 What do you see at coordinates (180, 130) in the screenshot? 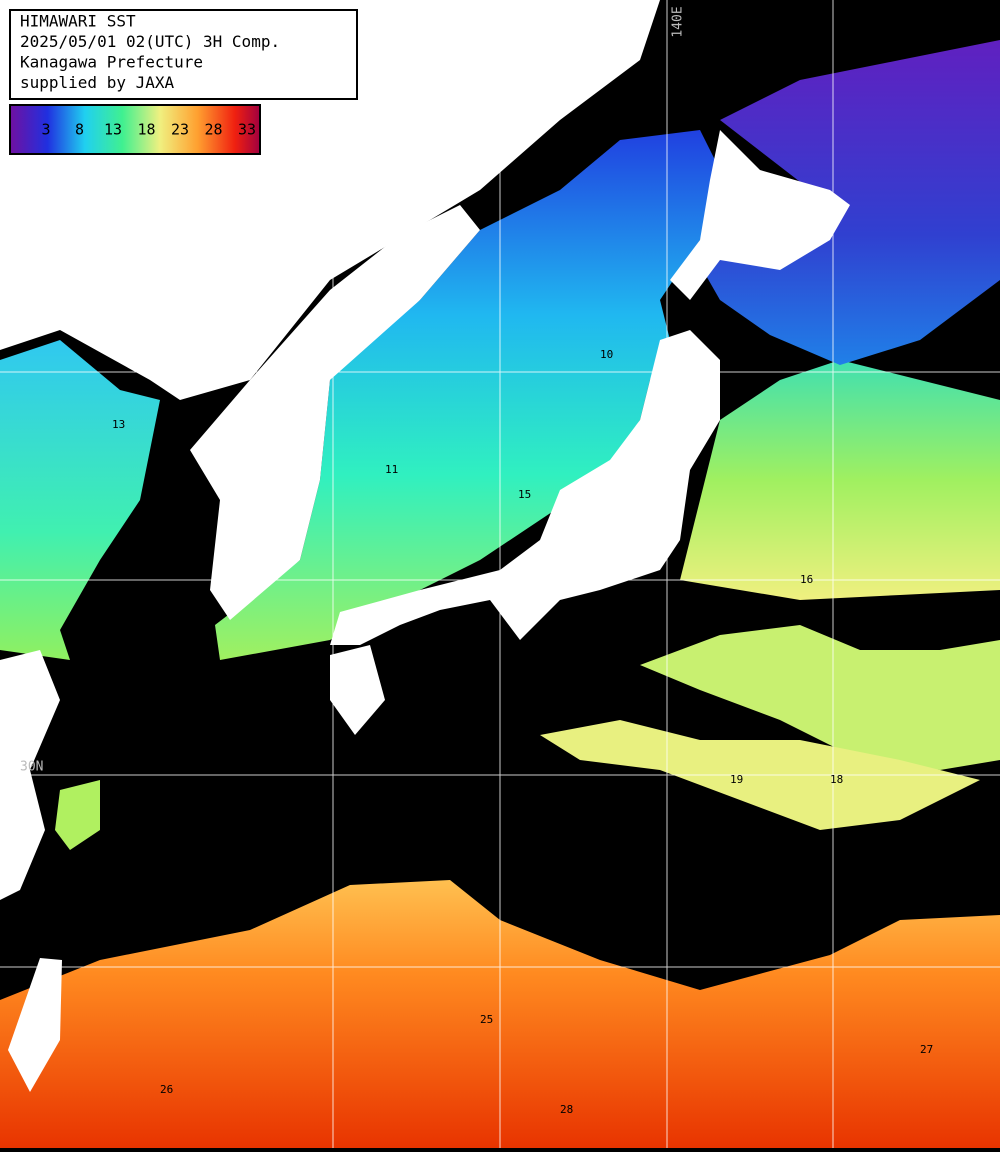
I see `colorbar-label: 23` at bounding box center [180, 130].